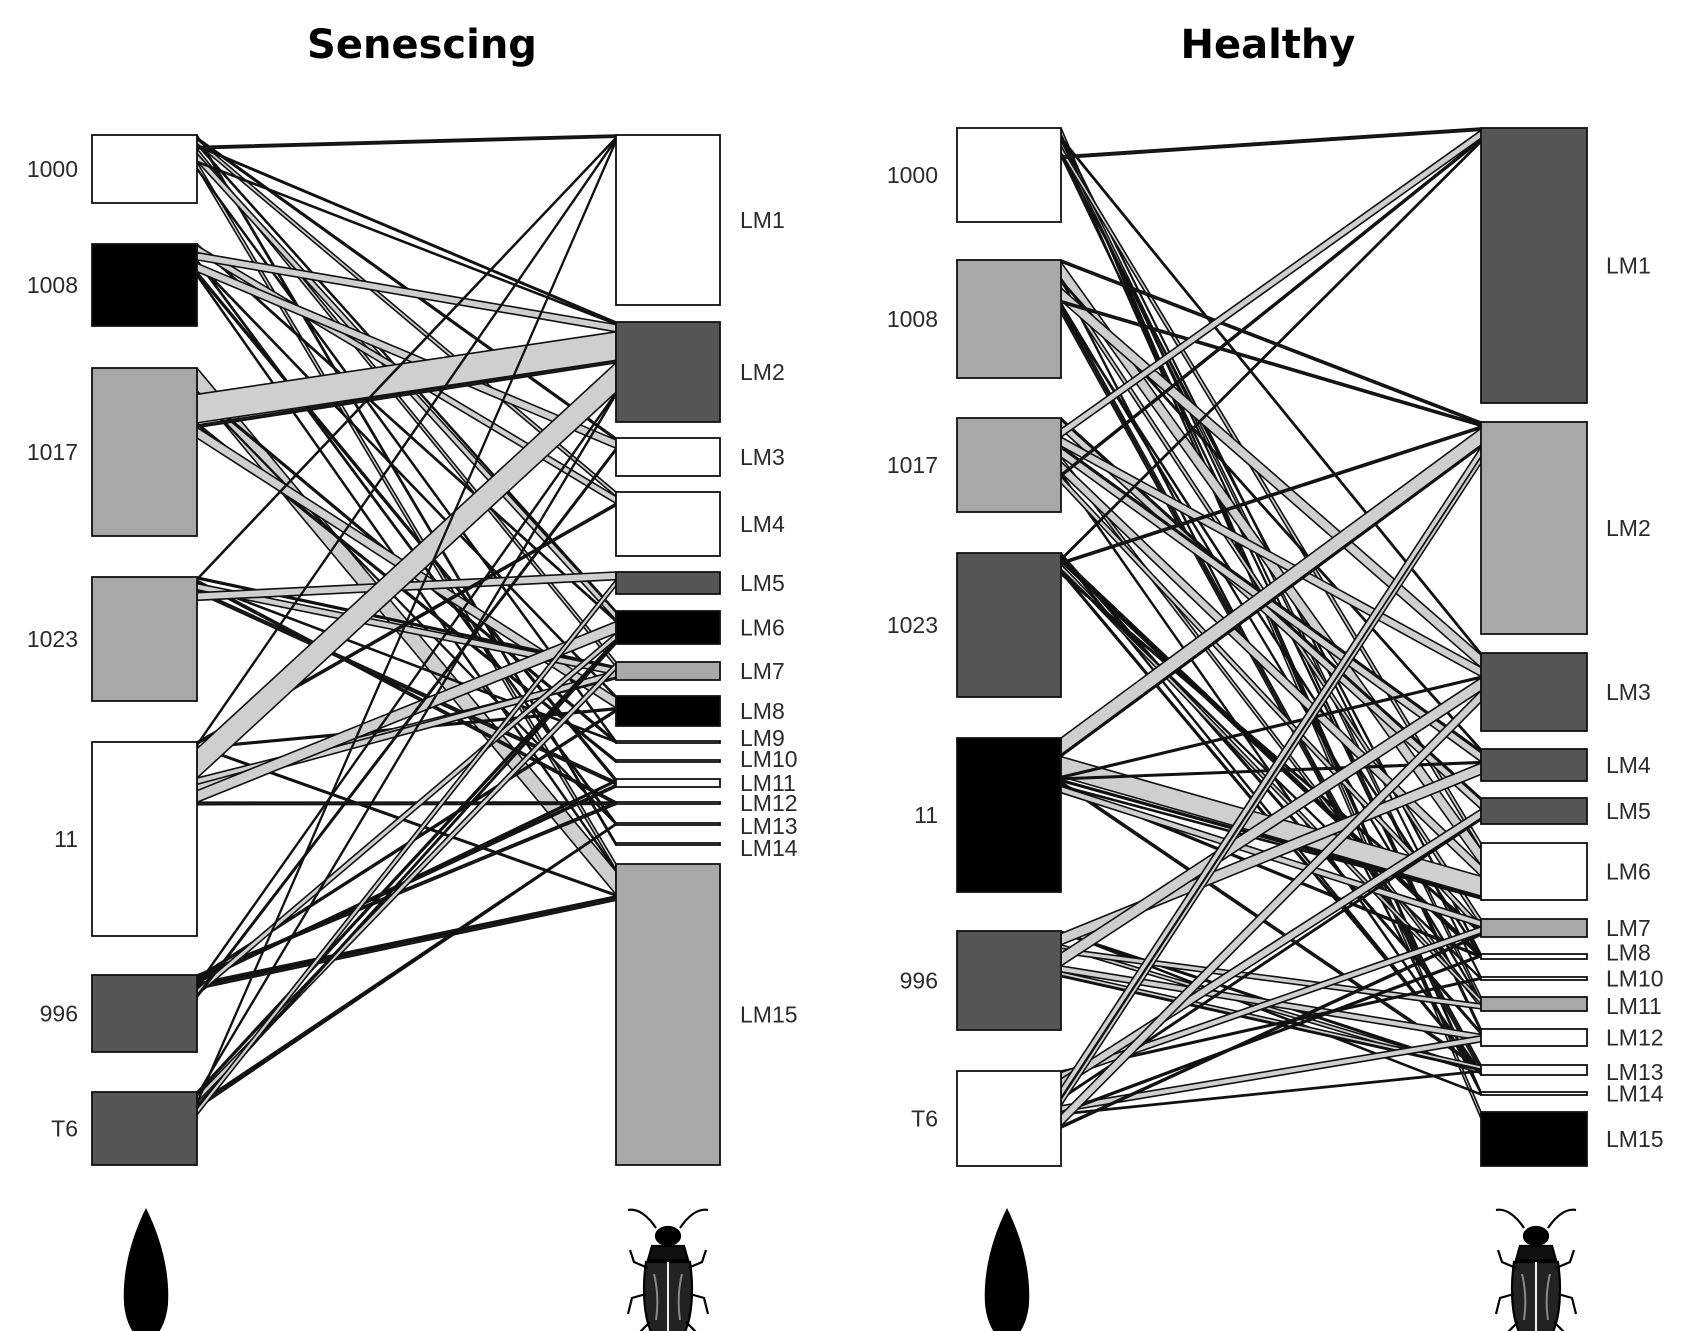  What do you see at coordinates (422, 45) in the screenshot?
I see `panel-title: Senescing` at bounding box center [422, 45].